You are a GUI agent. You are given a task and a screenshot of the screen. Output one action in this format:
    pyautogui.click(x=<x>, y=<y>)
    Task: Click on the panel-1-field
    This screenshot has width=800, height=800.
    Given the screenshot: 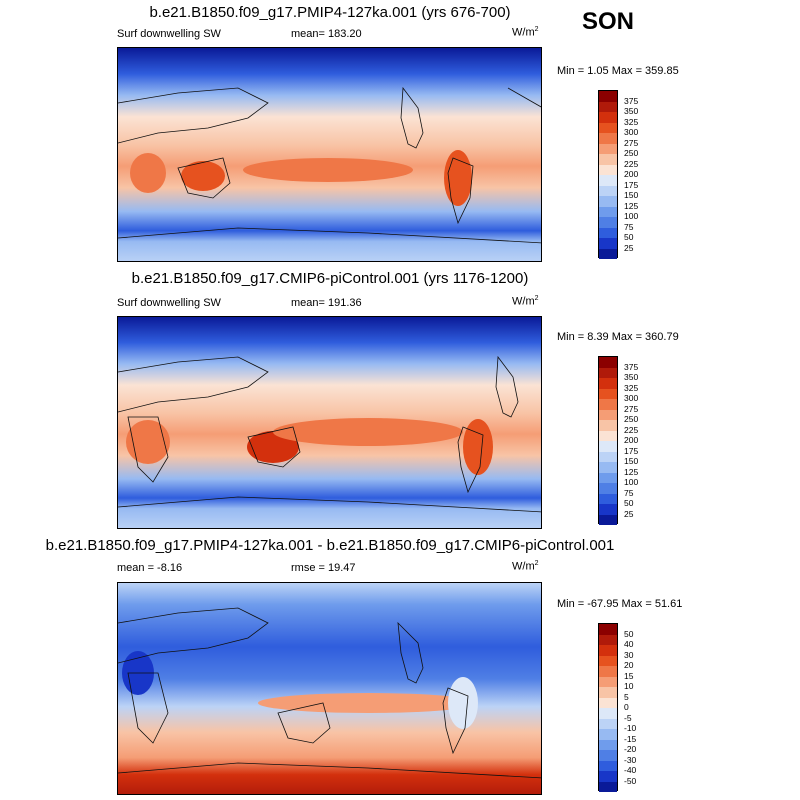 What is the action you would take?
    pyautogui.click(x=329, y=154)
    